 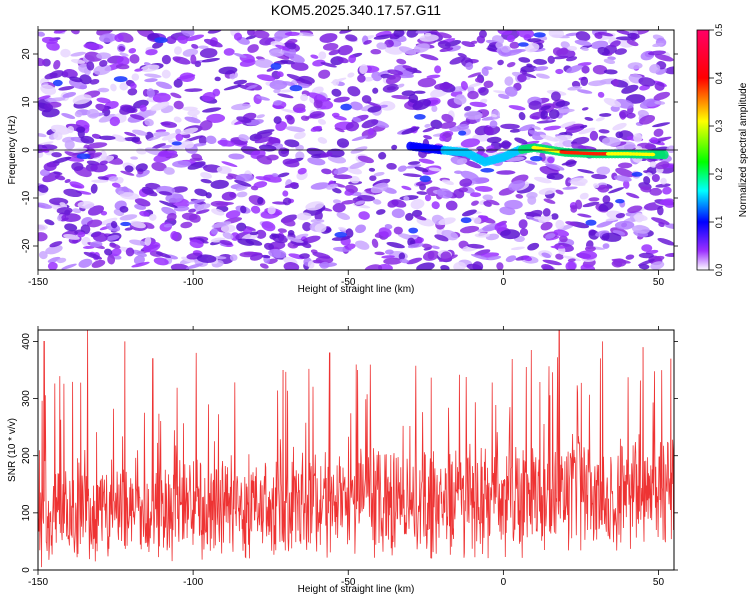 I want to click on x-tick-label: -150, so click(x=38, y=582).